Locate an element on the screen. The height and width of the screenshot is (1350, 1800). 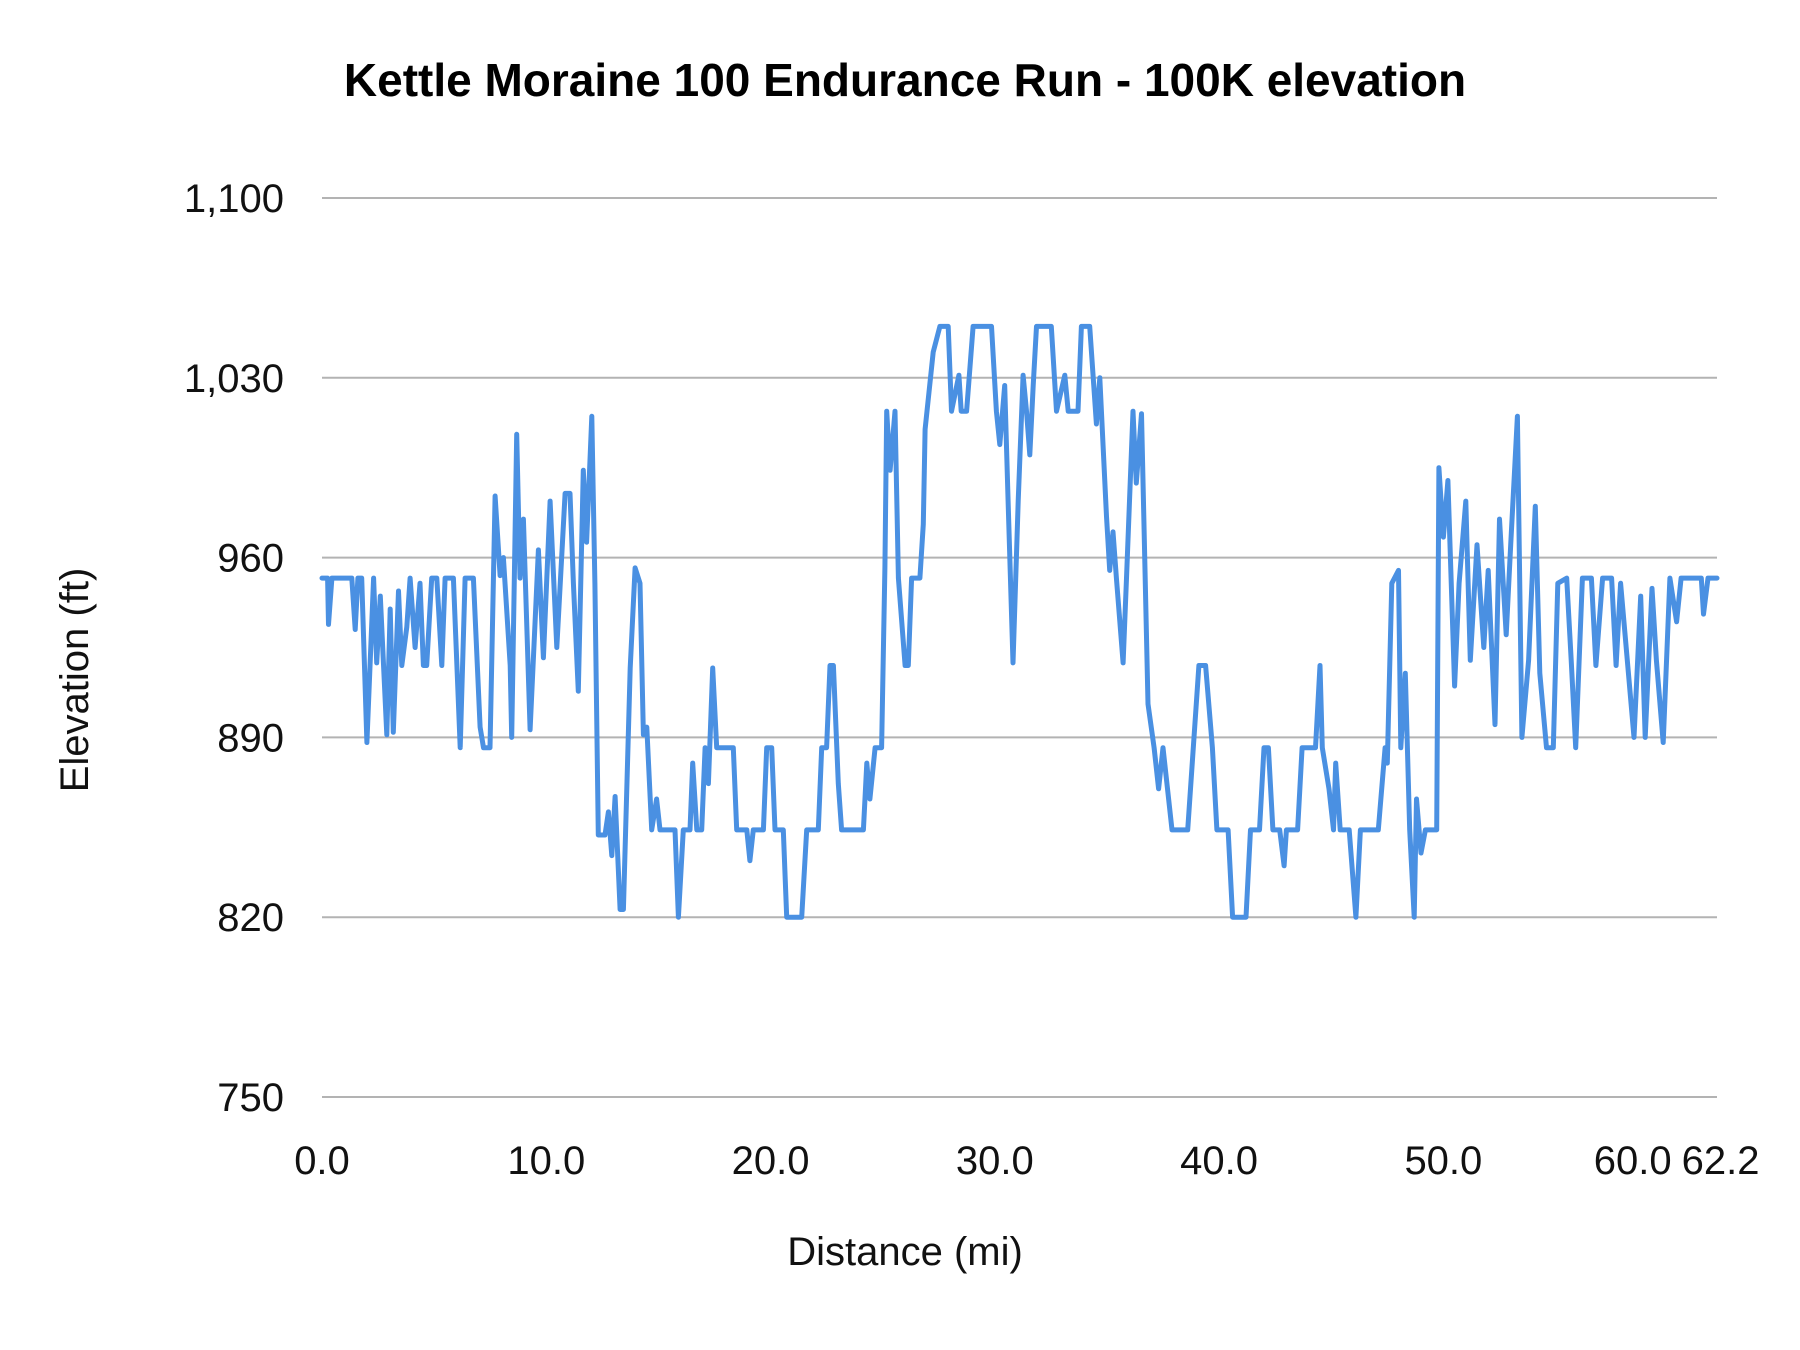
x-tick-label: 40.0 is located at coordinates (1219, 1161).